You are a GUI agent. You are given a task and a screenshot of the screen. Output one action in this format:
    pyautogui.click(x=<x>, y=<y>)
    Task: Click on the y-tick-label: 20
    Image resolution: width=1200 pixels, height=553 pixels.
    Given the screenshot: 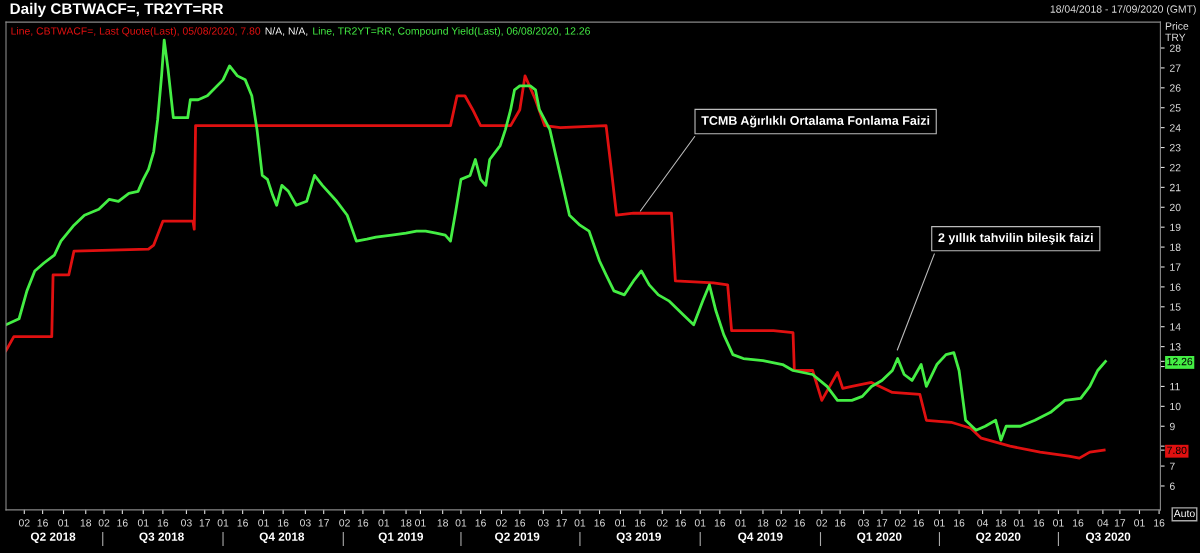 What is the action you would take?
    pyautogui.click(x=1175, y=207)
    